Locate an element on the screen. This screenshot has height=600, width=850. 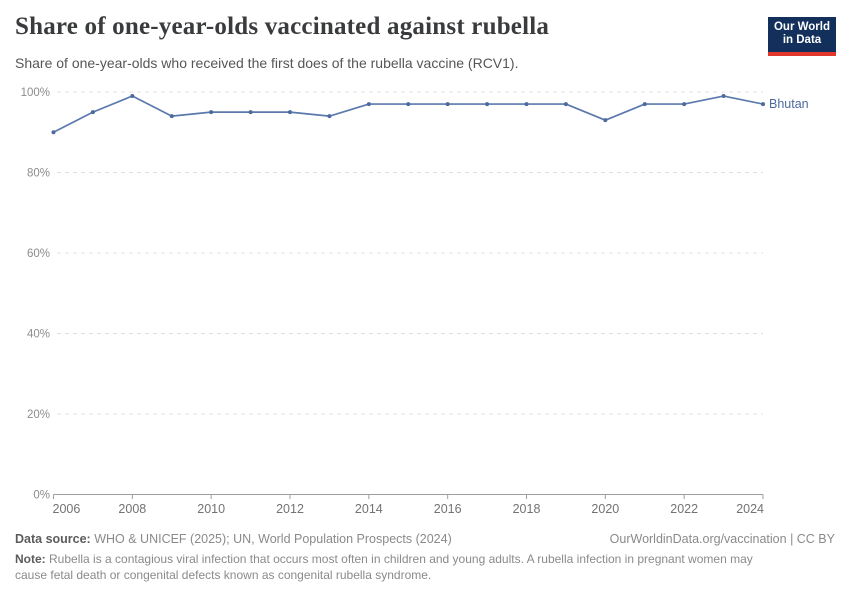
owid-logo: Our World in Data is located at coordinates (802, 36).